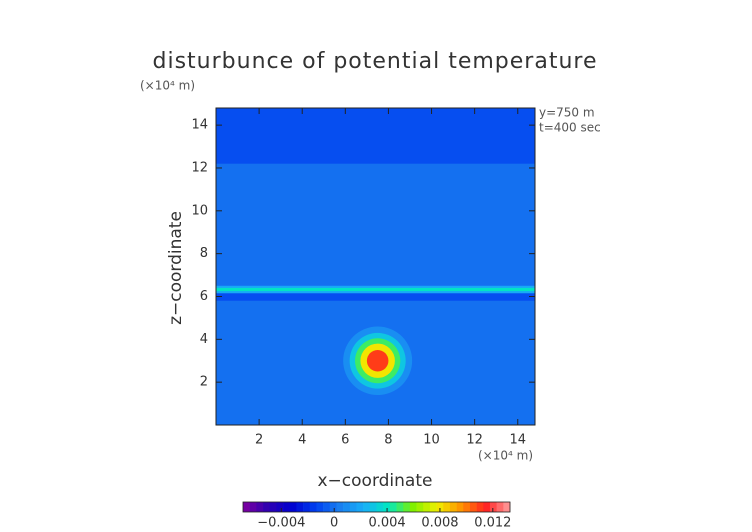  I want to click on x-tick-label: 12, so click(474, 440).